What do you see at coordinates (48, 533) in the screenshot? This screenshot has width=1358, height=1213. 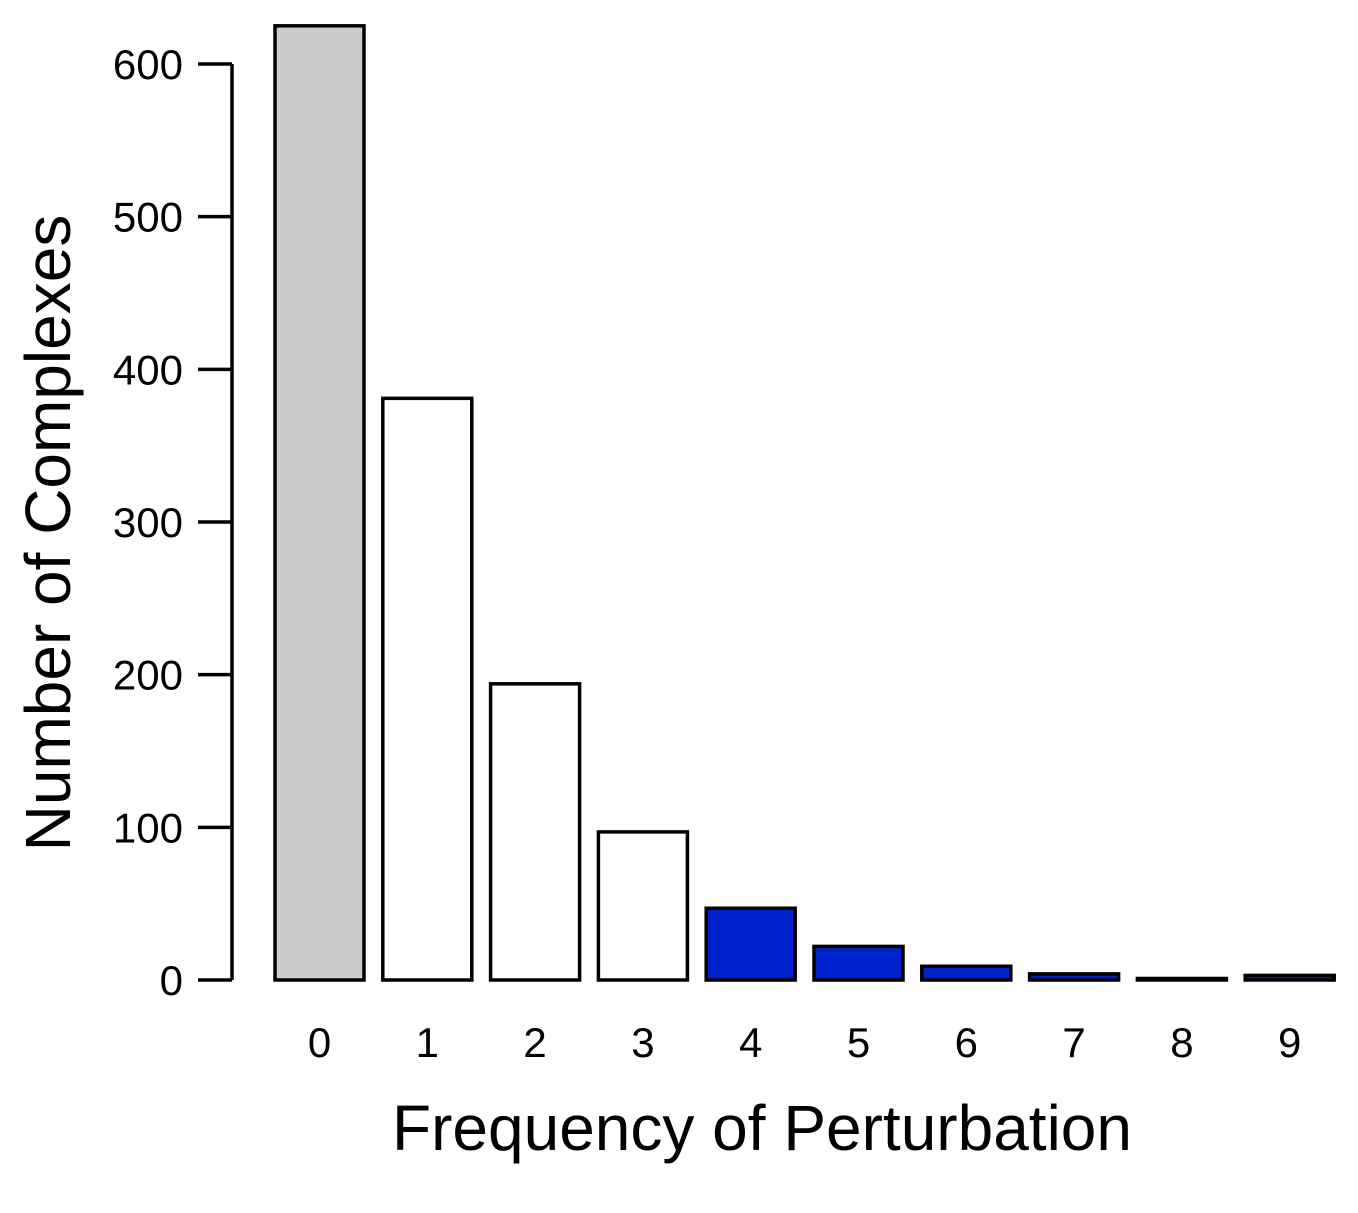 I see `y-axis-title: Number of Complexes` at bounding box center [48, 533].